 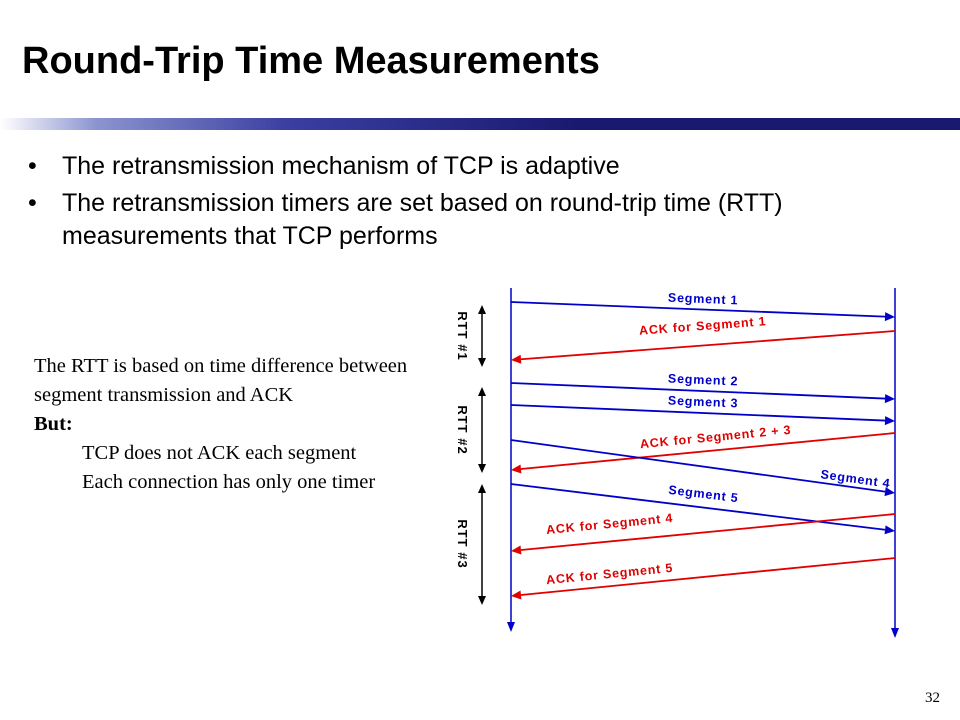 I want to click on segment-arrow: Segment 1, so click(x=702, y=306).